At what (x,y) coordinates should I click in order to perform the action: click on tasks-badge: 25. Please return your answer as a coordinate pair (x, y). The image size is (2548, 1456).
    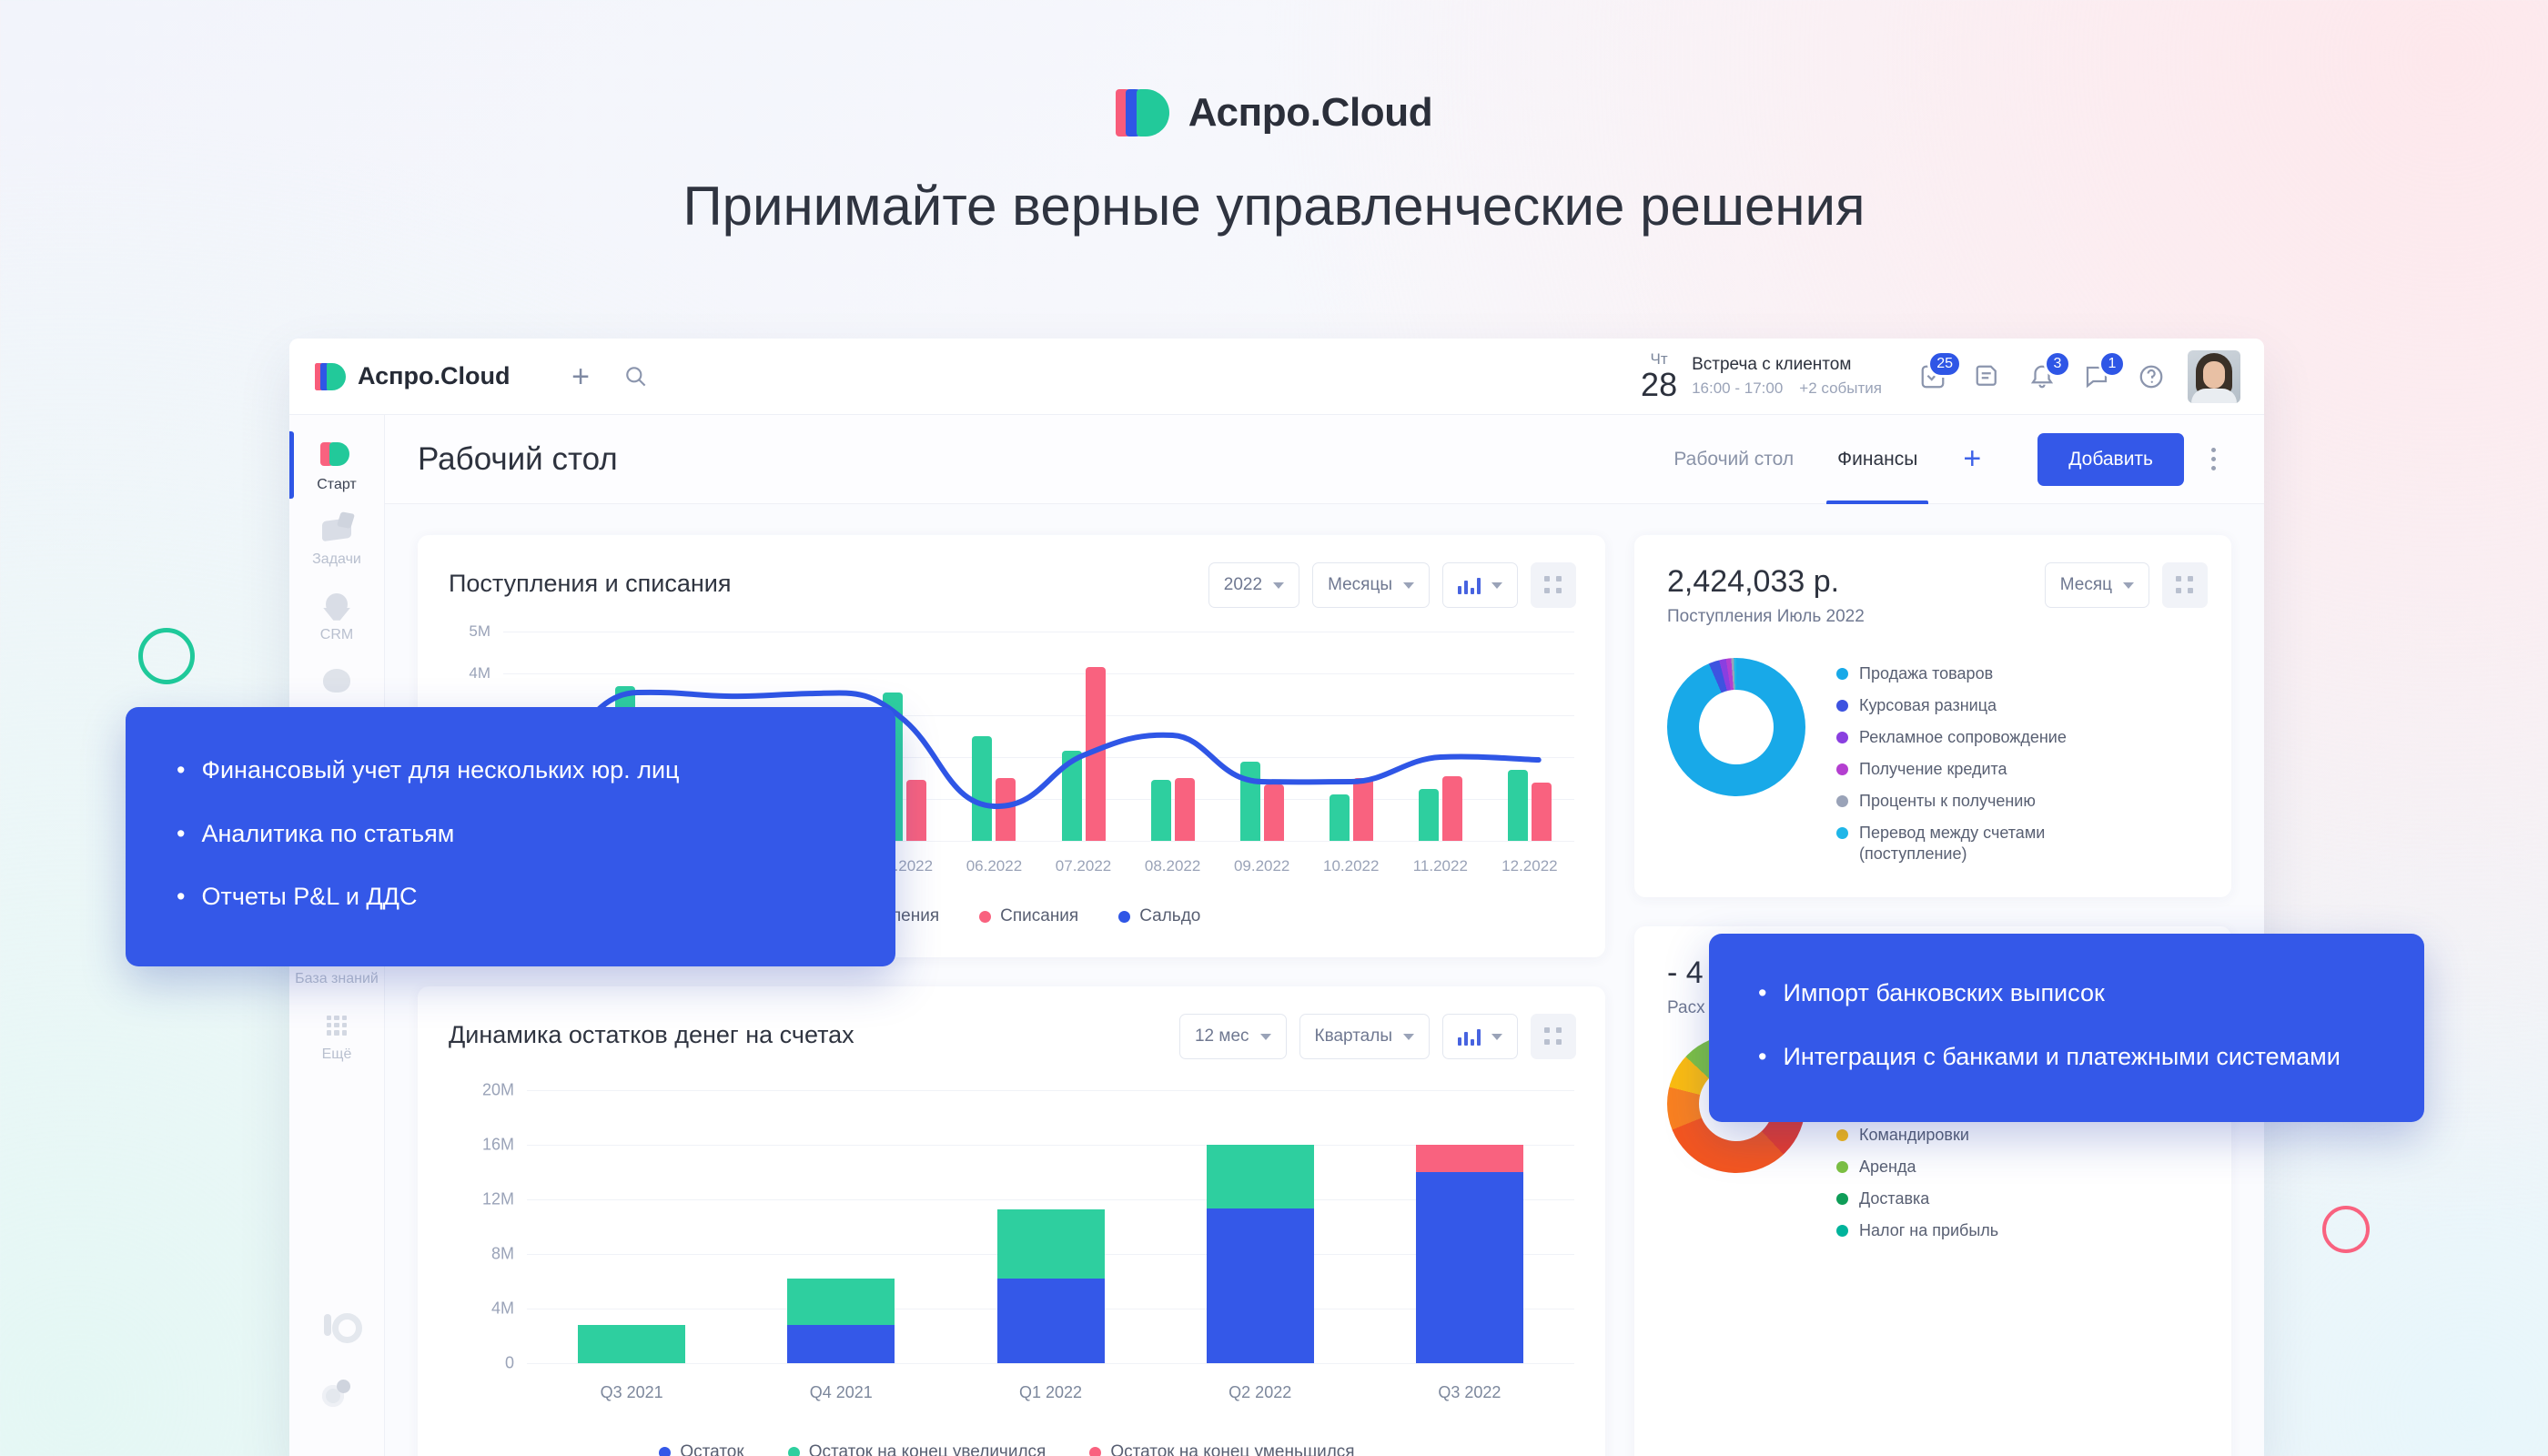
    Looking at the image, I should click on (1944, 364).